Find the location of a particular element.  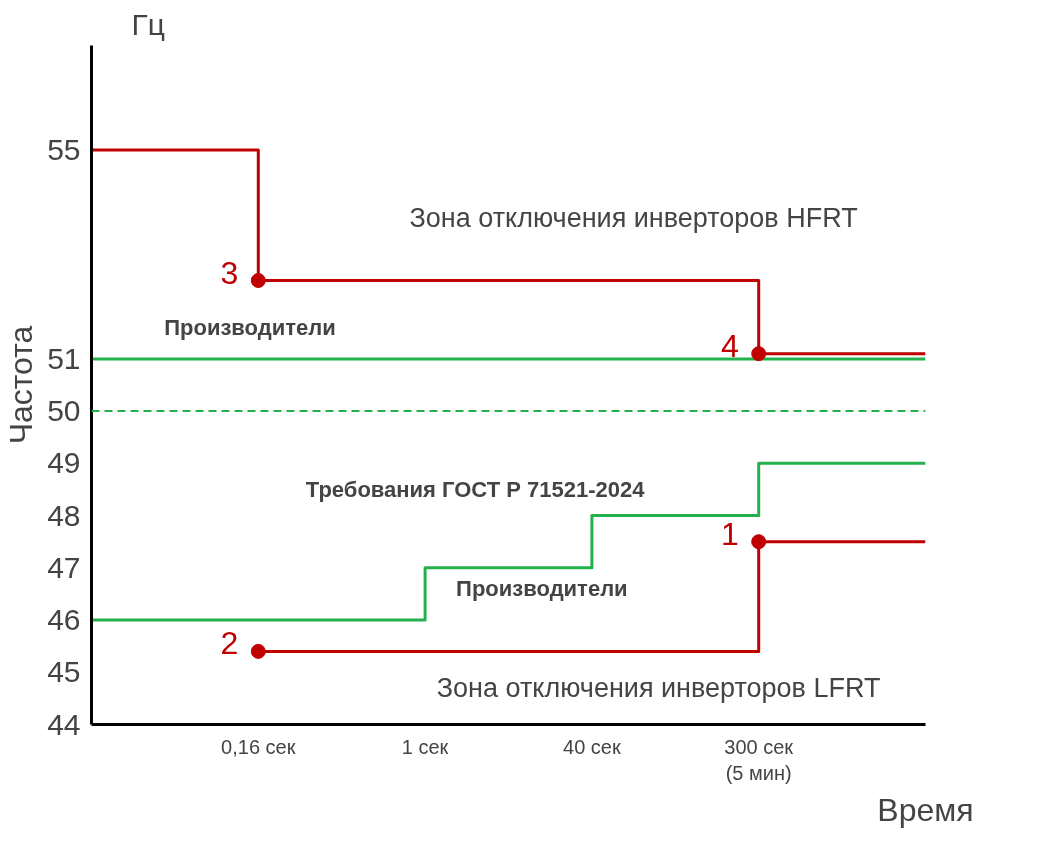

annotation: 3 is located at coordinates (229, 272).